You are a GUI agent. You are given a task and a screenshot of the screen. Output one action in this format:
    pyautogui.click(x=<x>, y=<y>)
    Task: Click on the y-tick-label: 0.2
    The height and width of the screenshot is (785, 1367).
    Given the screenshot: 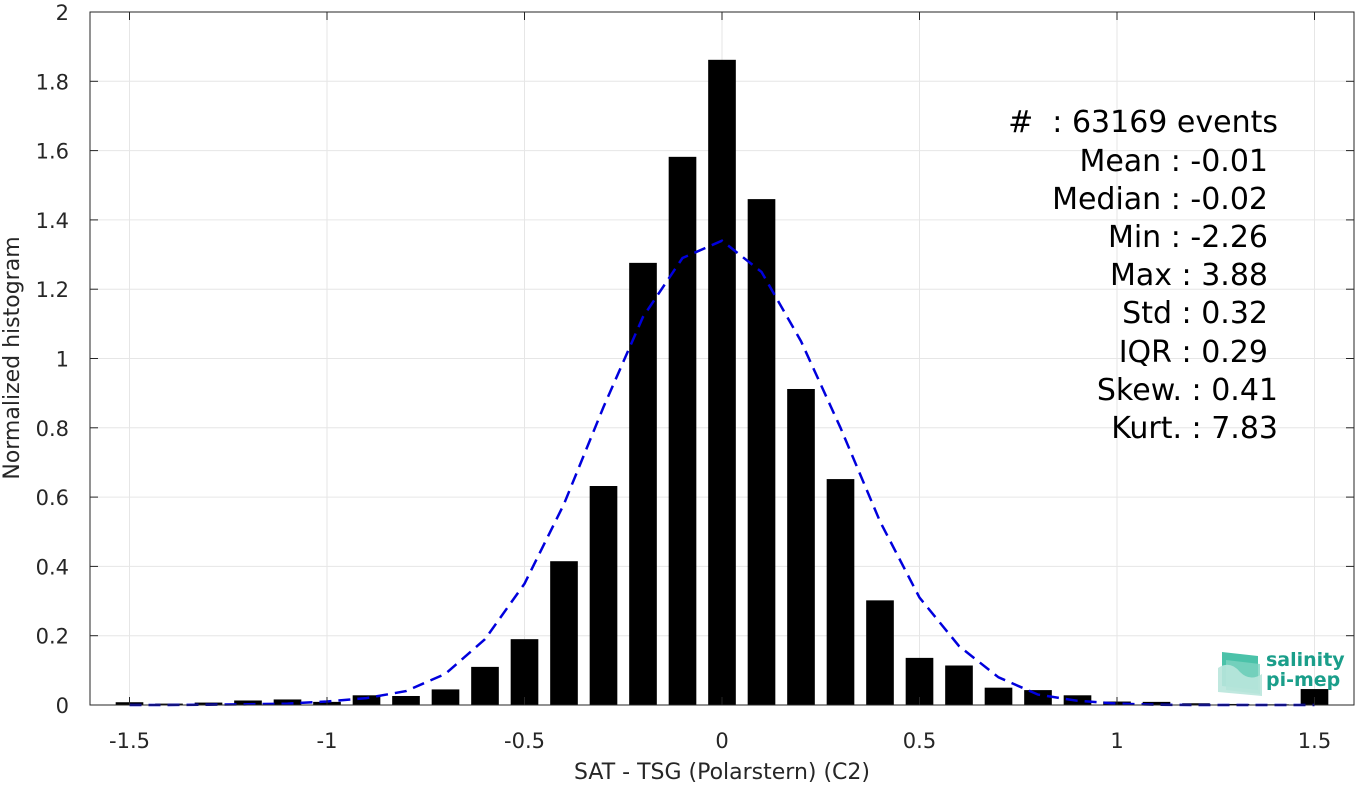 What is the action you would take?
    pyautogui.click(x=52, y=637)
    